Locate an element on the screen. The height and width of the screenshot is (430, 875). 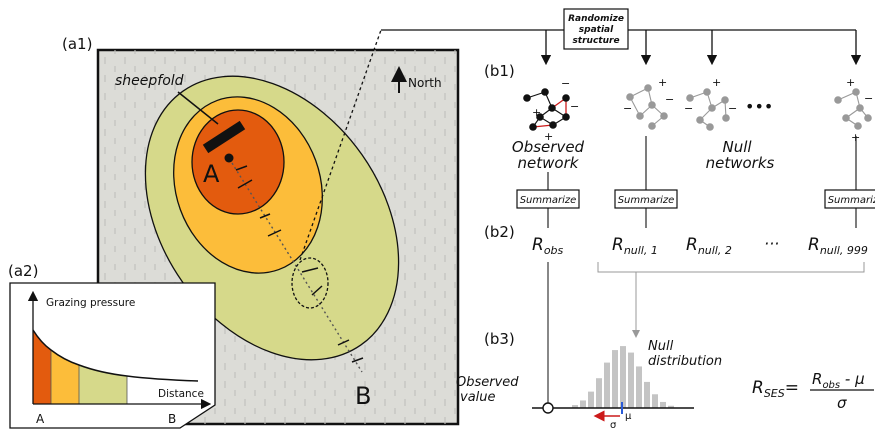
stats-ellipsis: ··· is located at coordinates (771, 243).